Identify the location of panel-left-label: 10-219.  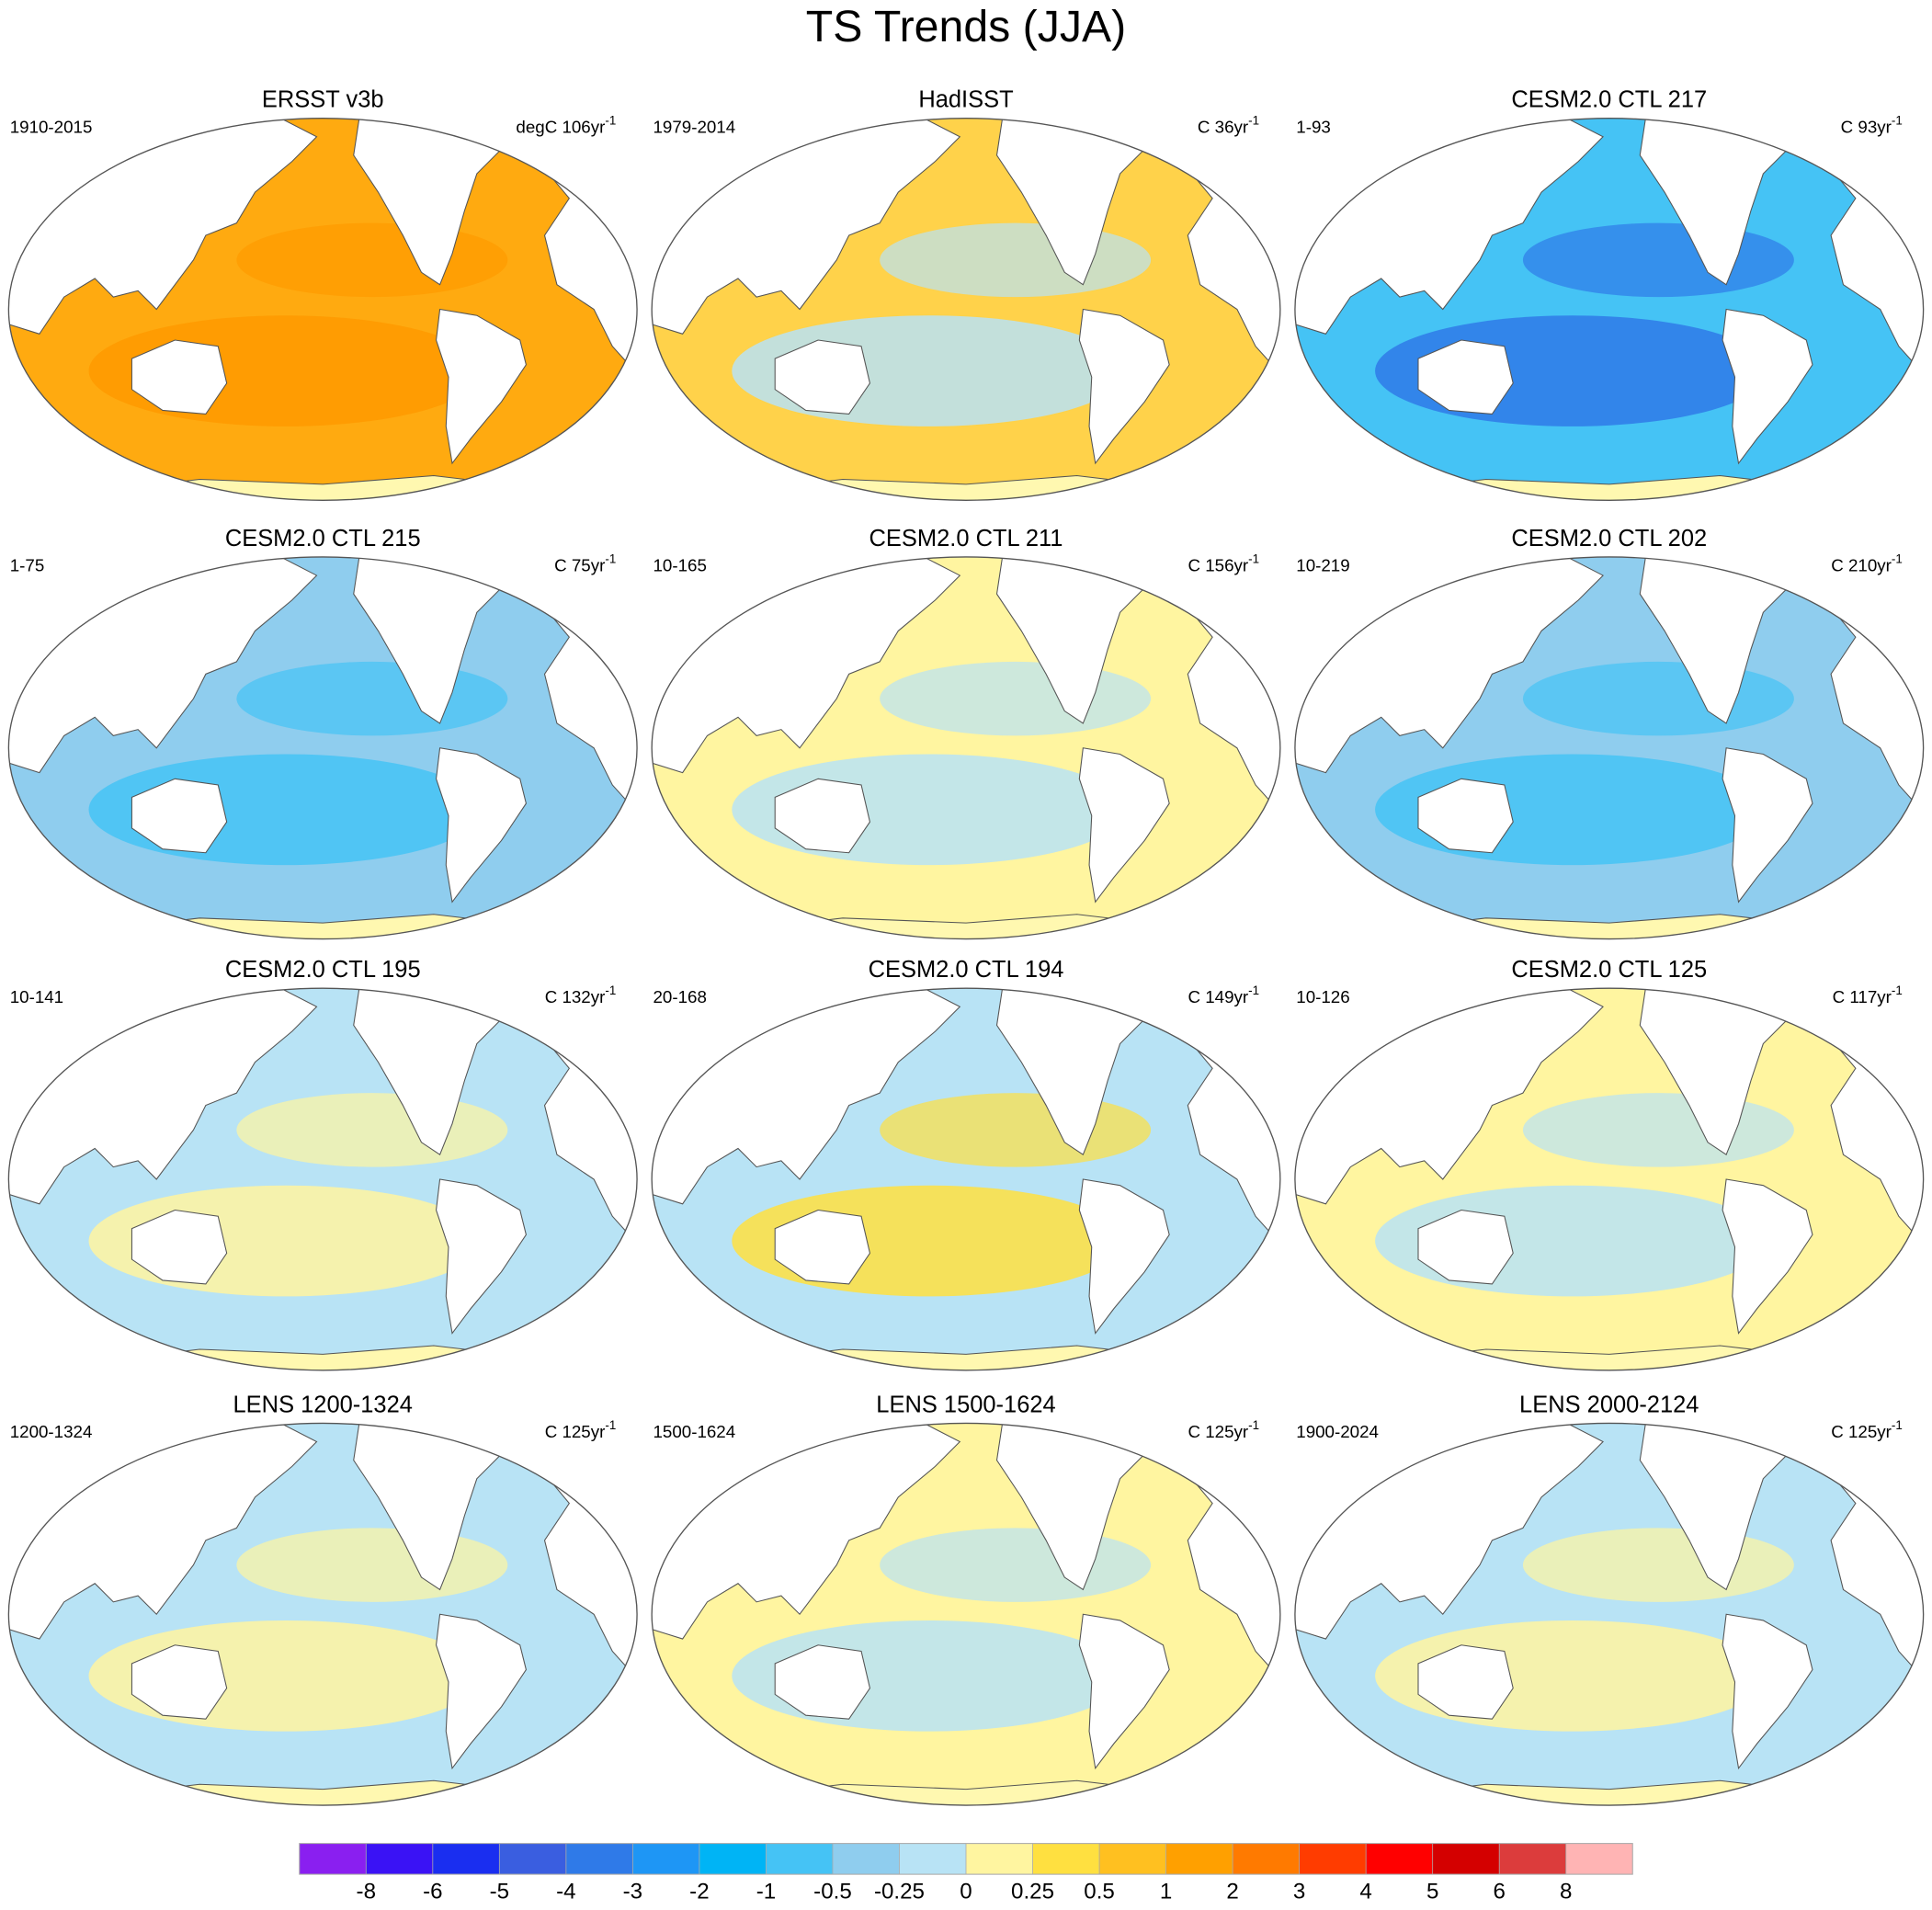
(1322, 565).